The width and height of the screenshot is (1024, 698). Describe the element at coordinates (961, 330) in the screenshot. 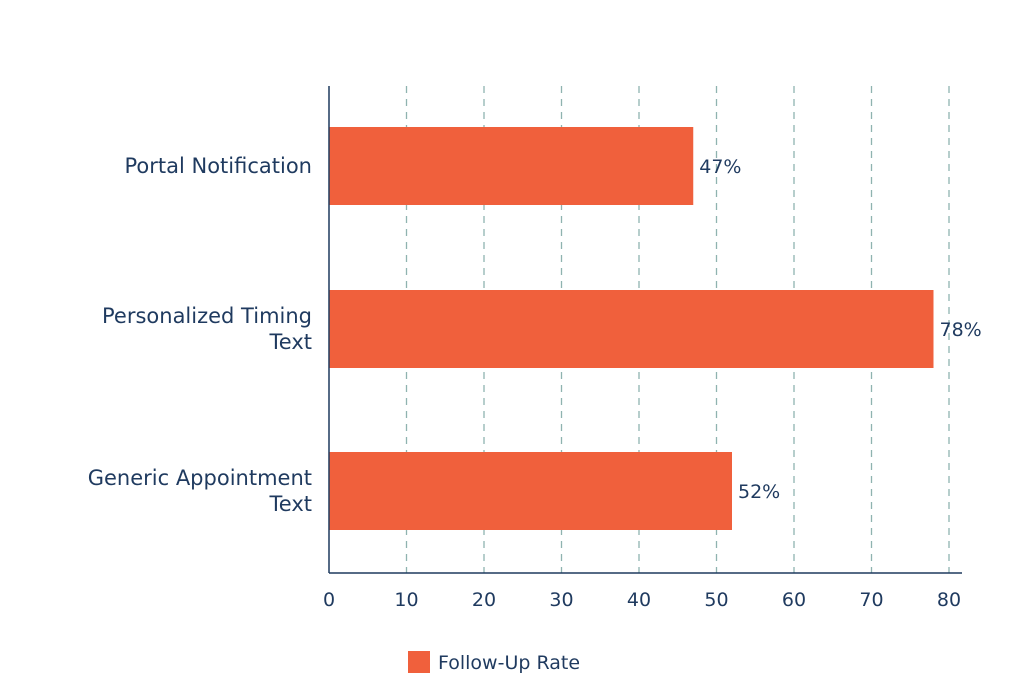

I see `data-label-1: 78%` at that location.